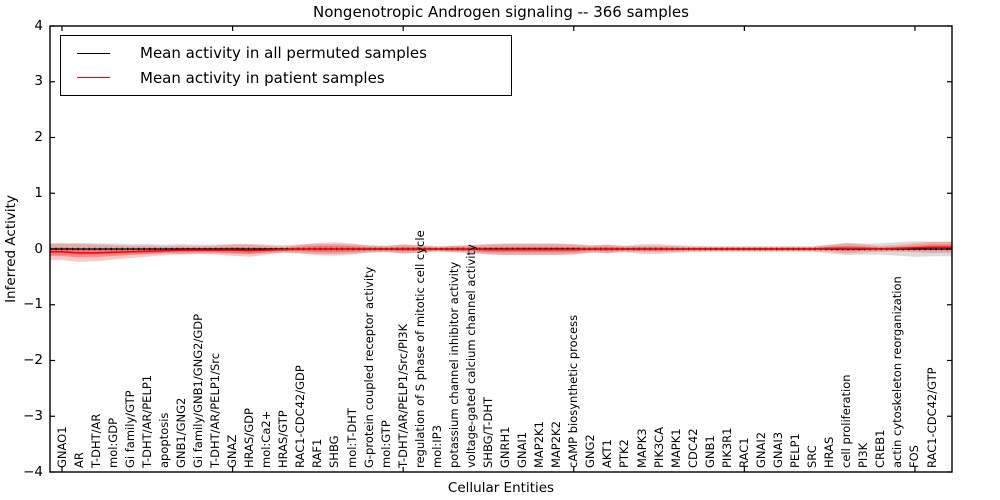  Describe the element at coordinates (487, 432) in the screenshot. I see `x-category-label: SHBG/T-DHT` at that location.